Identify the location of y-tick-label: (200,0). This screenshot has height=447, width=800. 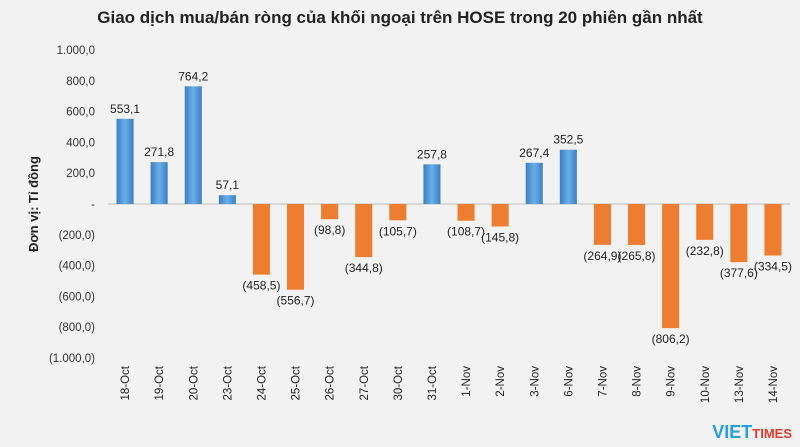
(77, 236).